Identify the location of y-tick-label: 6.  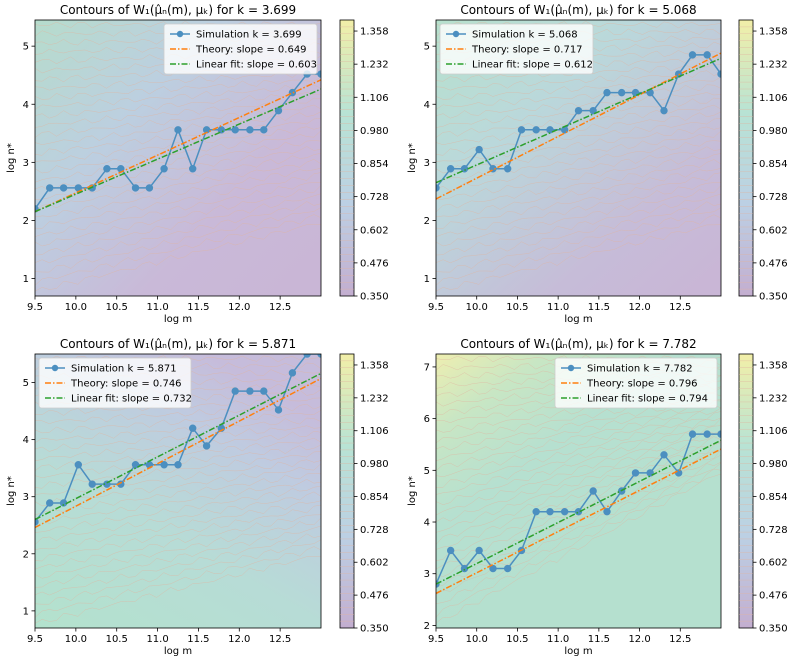
(427, 419).